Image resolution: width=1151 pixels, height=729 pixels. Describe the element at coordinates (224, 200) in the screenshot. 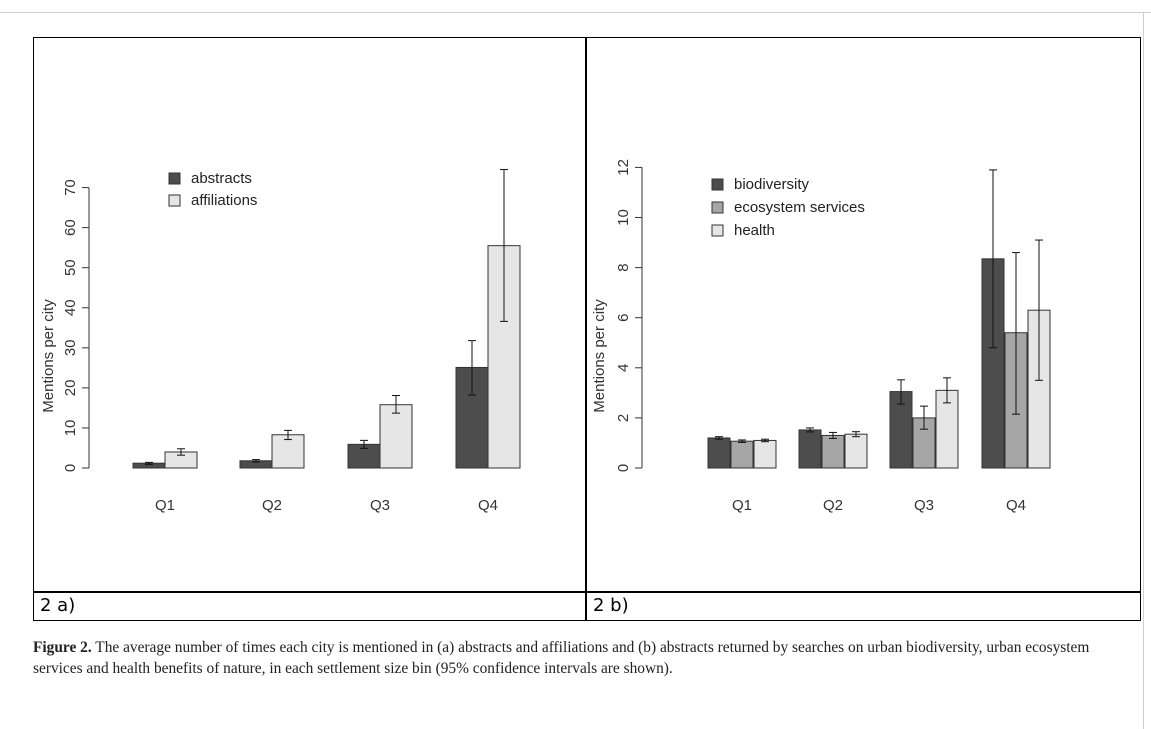

I see `legend-label: affiliations` at that location.